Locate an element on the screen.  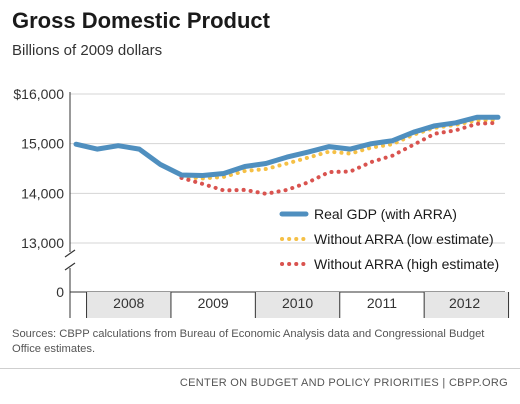
y-tick-label: 14,000 is located at coordinates (42, 193).